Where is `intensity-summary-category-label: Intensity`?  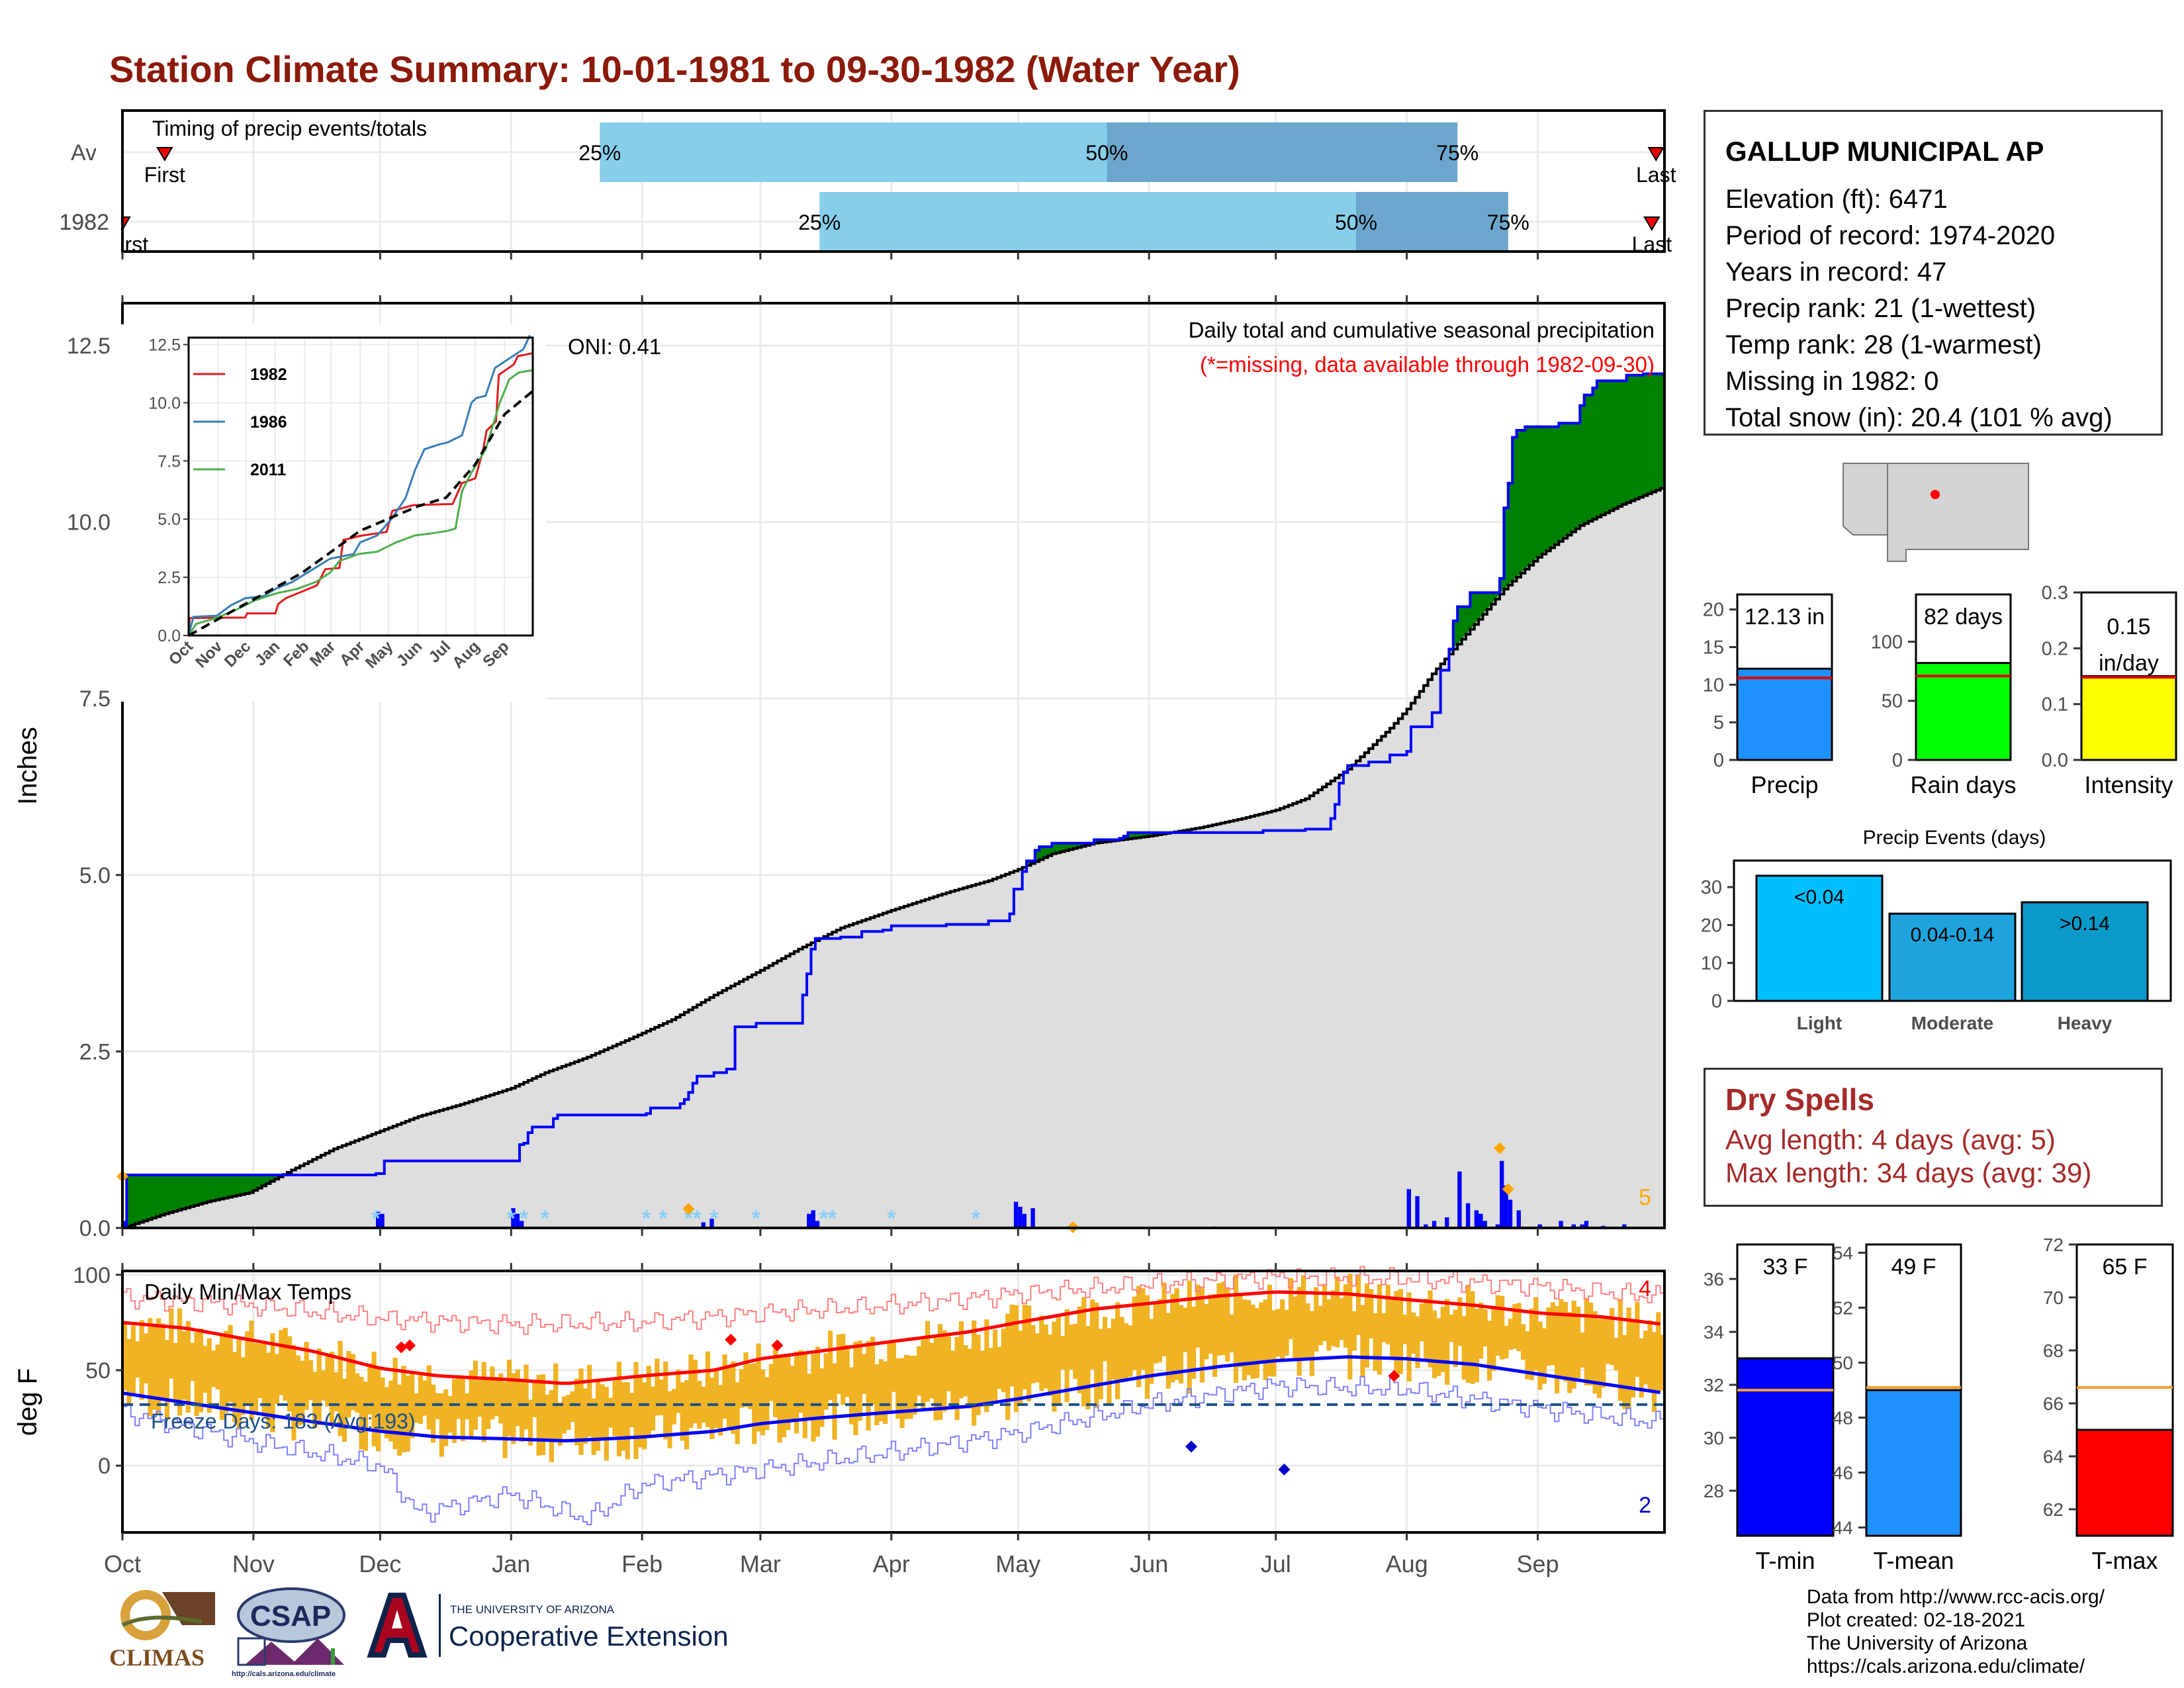 intensity-summary-category-label: Intensity is located at coordinates (2128, 784).